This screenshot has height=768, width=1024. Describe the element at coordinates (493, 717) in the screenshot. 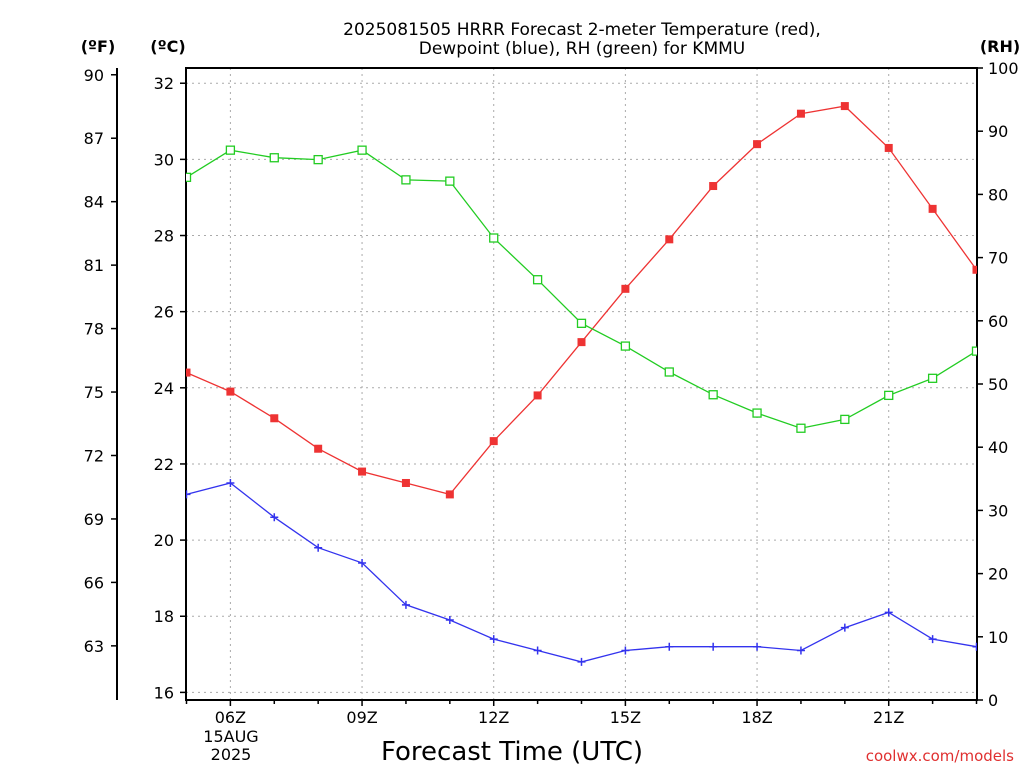

I see `x-tick-label: 12Z` at that location.